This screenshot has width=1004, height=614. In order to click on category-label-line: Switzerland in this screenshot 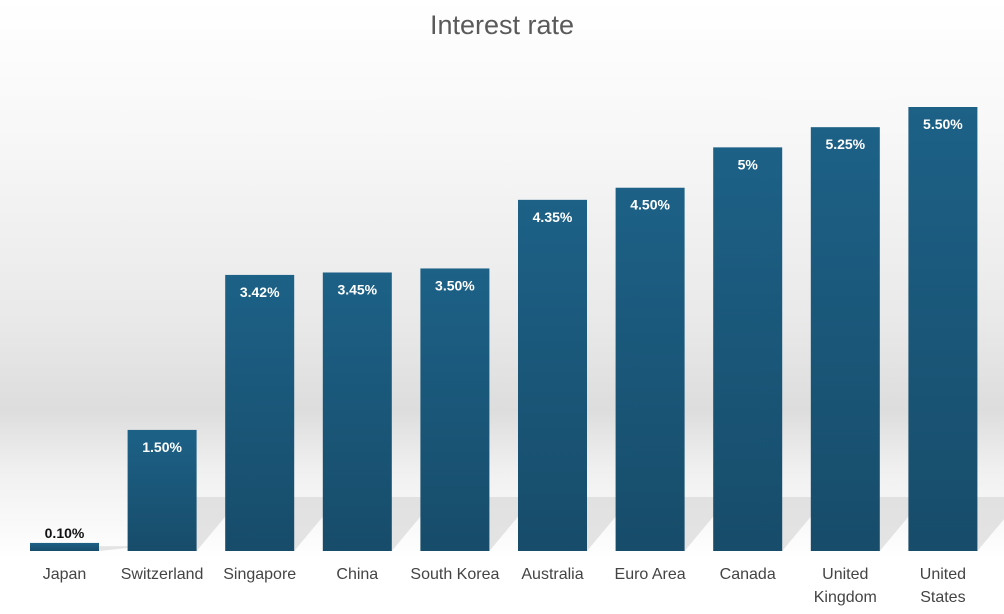, I will do `click(162, 574)`.